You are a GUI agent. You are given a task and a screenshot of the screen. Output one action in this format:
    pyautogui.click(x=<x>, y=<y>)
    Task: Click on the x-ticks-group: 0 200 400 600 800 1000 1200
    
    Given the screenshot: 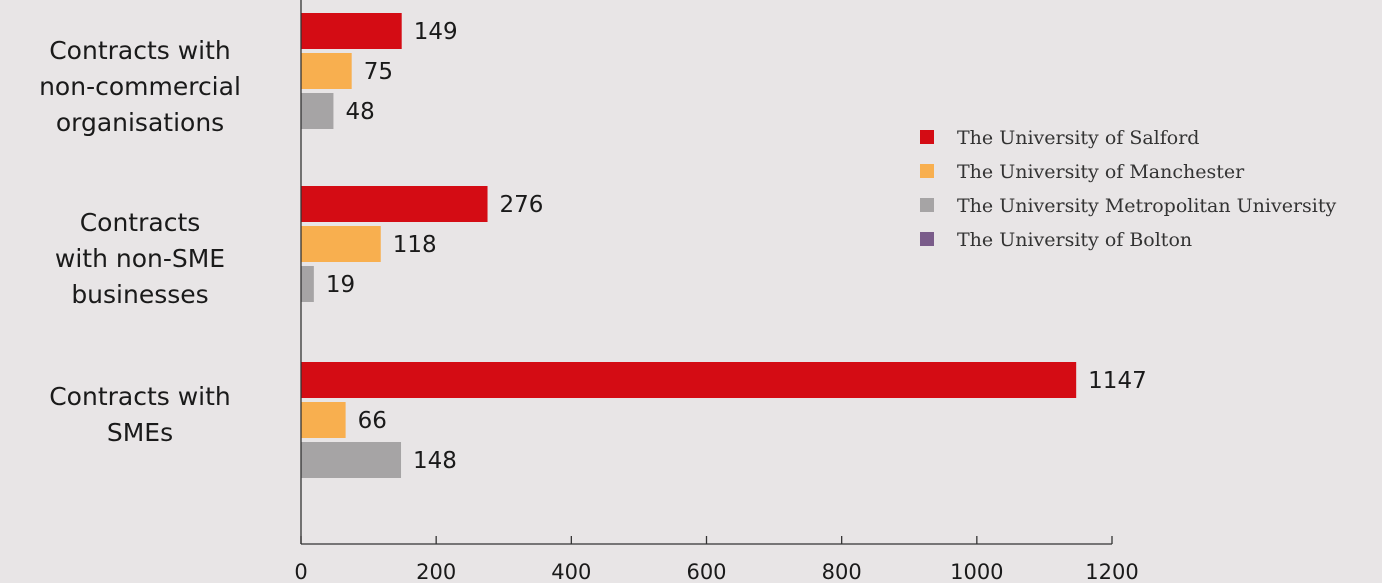 What is the action you would take?
    pyautogui.click(x=716, y=559)
    